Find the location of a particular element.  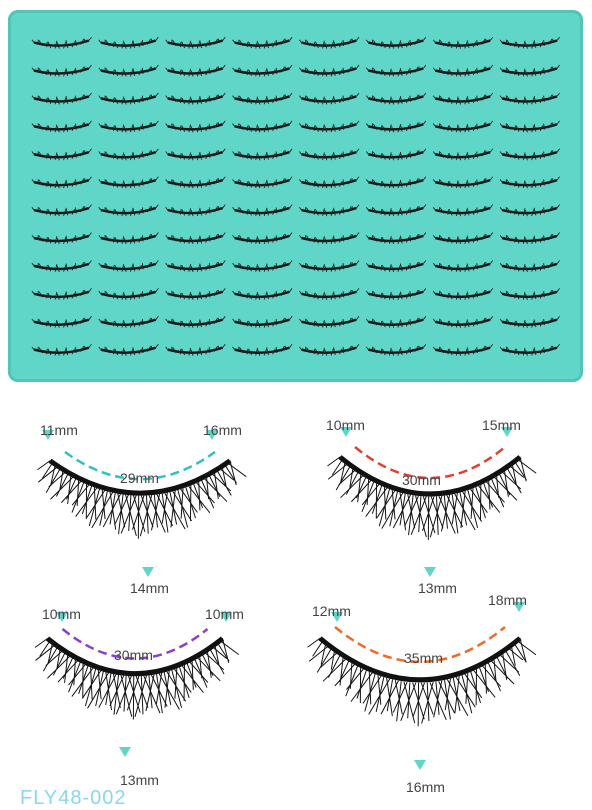

lash-2-left-label: 10mm is located at coordinates (345, 425).